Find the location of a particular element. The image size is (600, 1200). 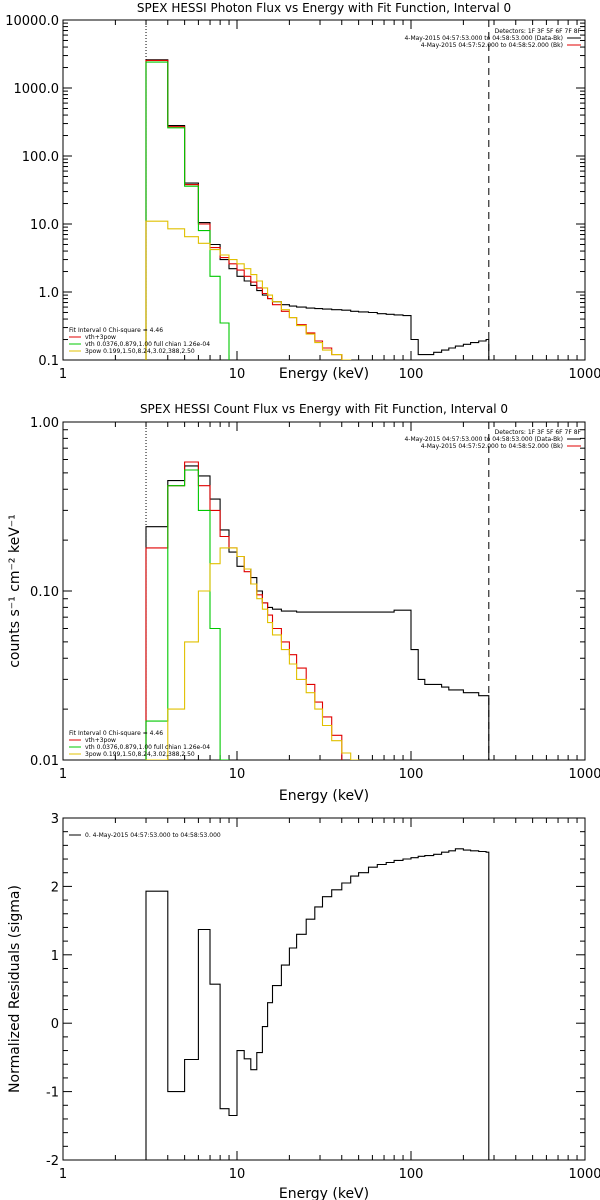

y-tick-label: 10.0 is located at coordinates (44, 225).